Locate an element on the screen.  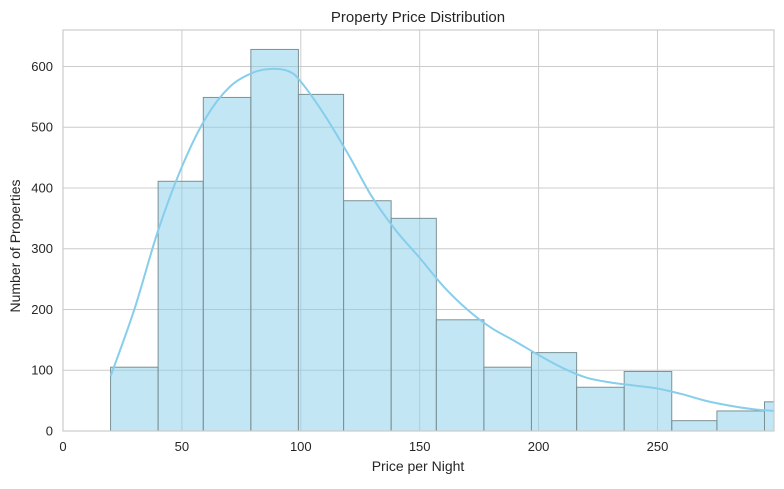
y-tick-label: 500 is located at coordinates (42, 127).